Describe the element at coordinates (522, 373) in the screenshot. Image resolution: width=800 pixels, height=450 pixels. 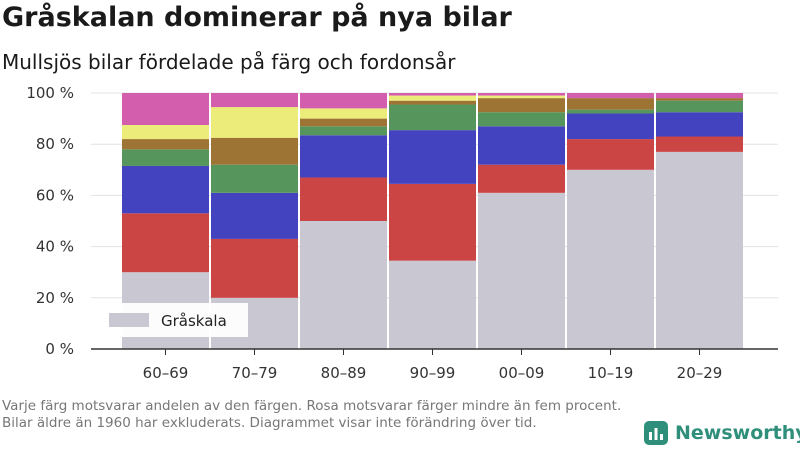
I see `x-tick-label: 00–09` at that location.